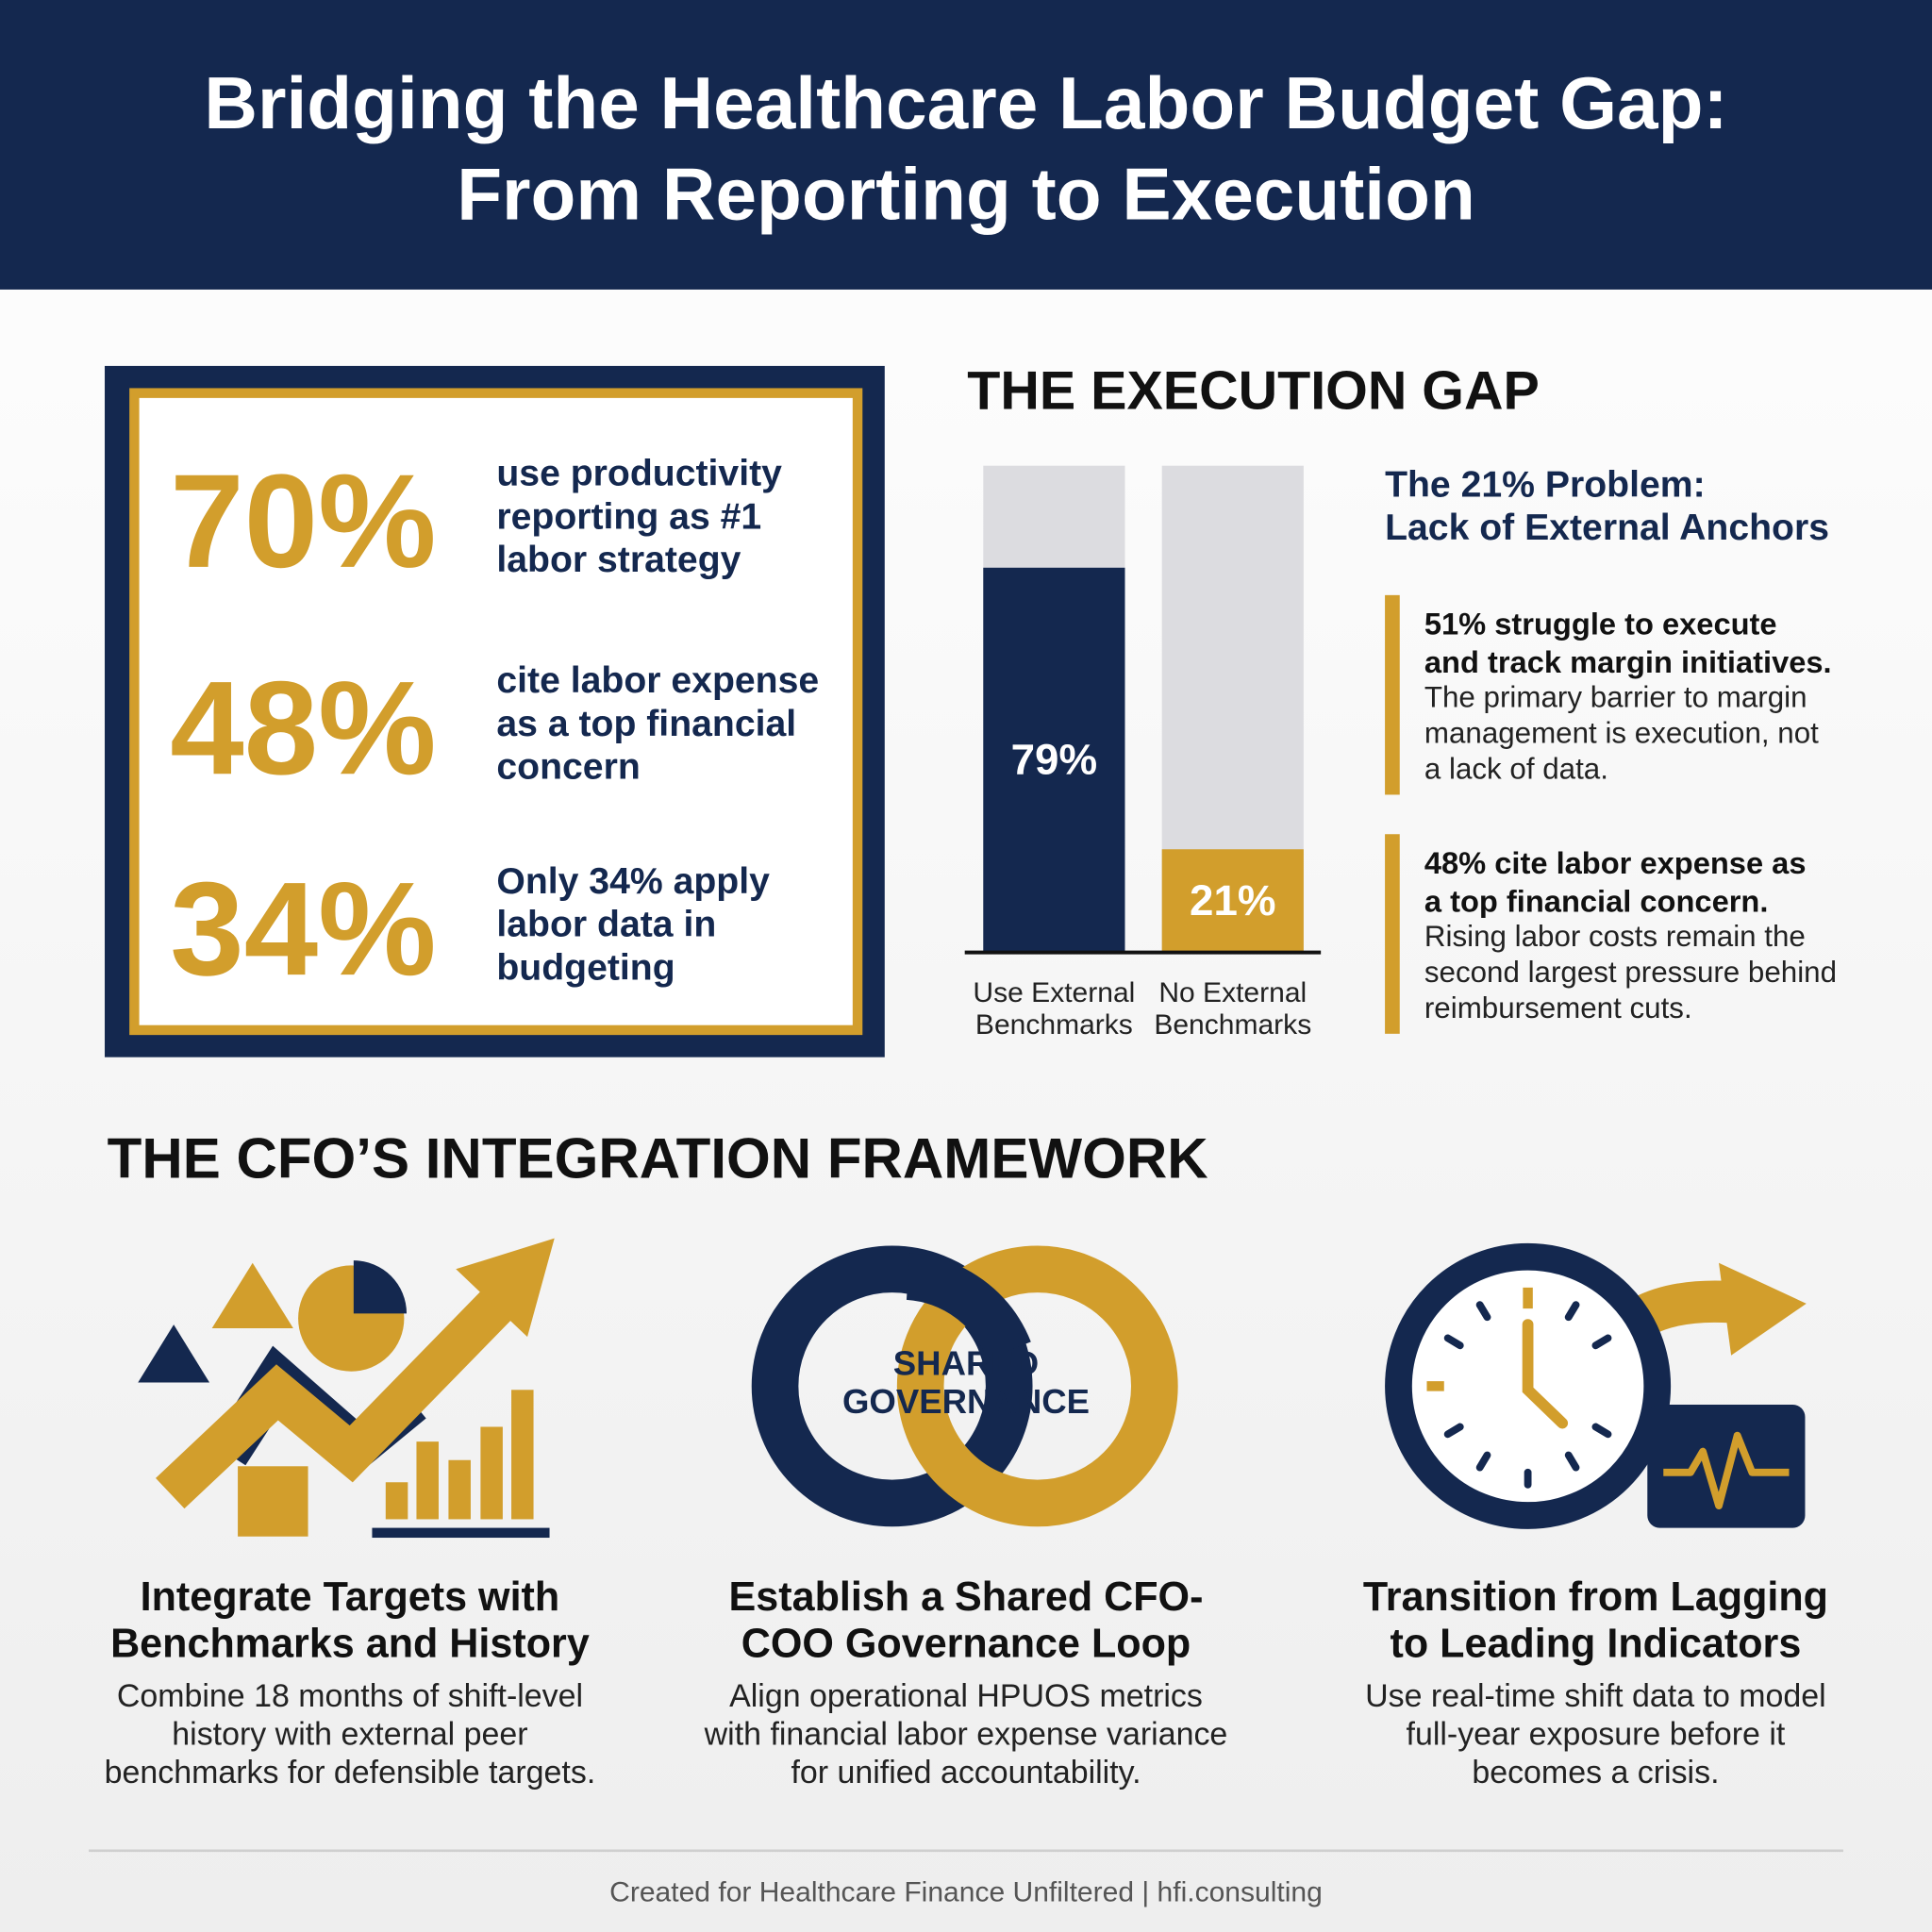  What do you see at coordinates (1616, 862) in the screenshot?
I see `point-heading: 48% cite labor expense as` at bounding box center [1616, 862].